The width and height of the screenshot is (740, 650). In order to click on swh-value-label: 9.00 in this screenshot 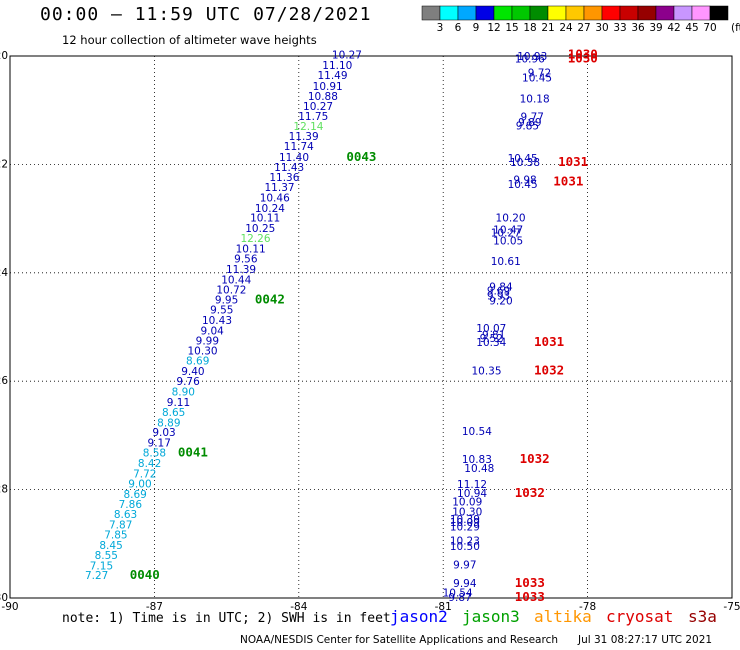, I will do `click(139, 485)`.